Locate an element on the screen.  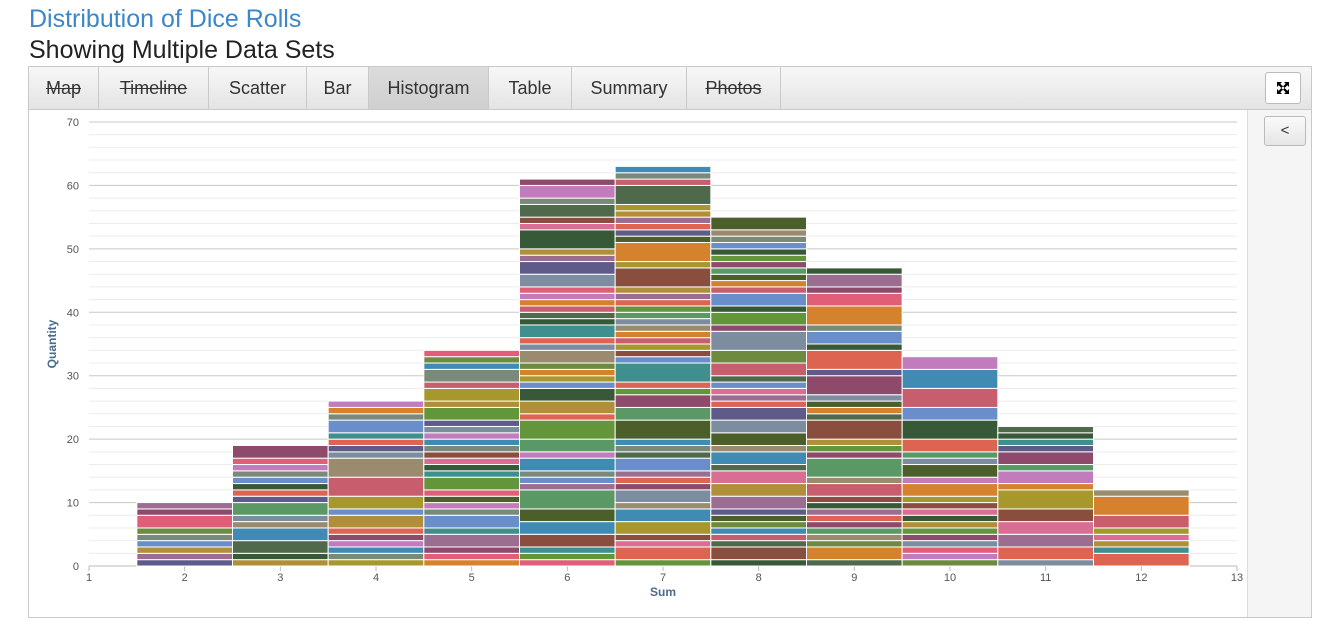
x-tick-label: 4 is located at coordinates (376, 578).